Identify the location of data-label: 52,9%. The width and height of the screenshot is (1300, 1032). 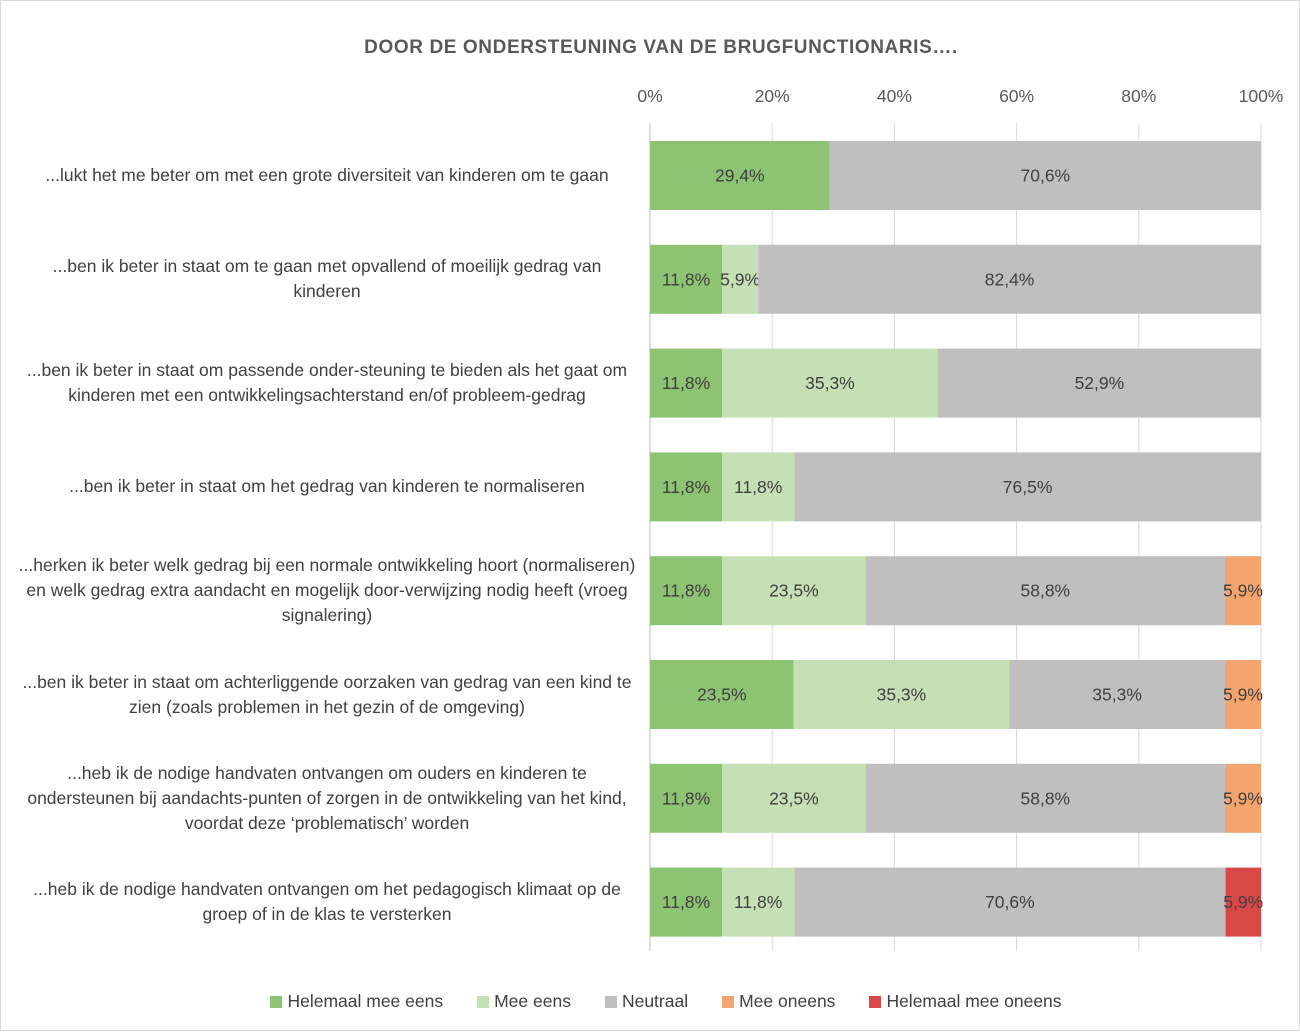
(1100, 383).